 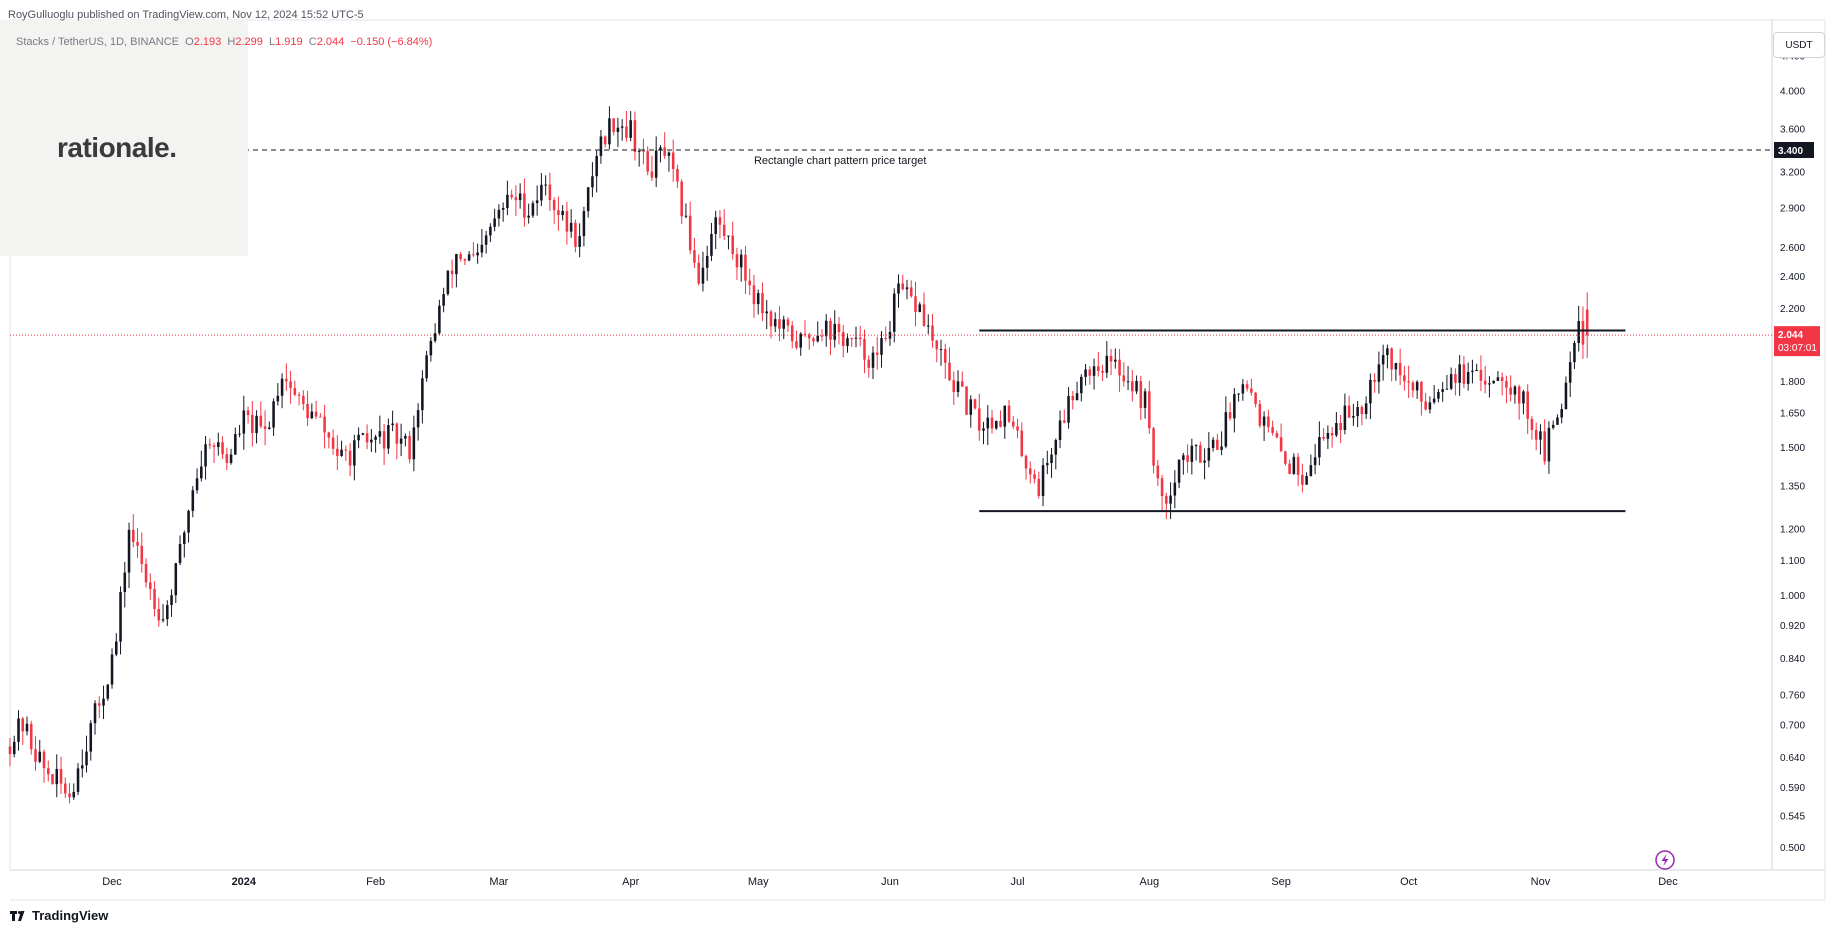 What do you see at coordinates (59, 915) in the screenshot?
I see `footer-brand: TradingView` at bounding box center [59, 915].